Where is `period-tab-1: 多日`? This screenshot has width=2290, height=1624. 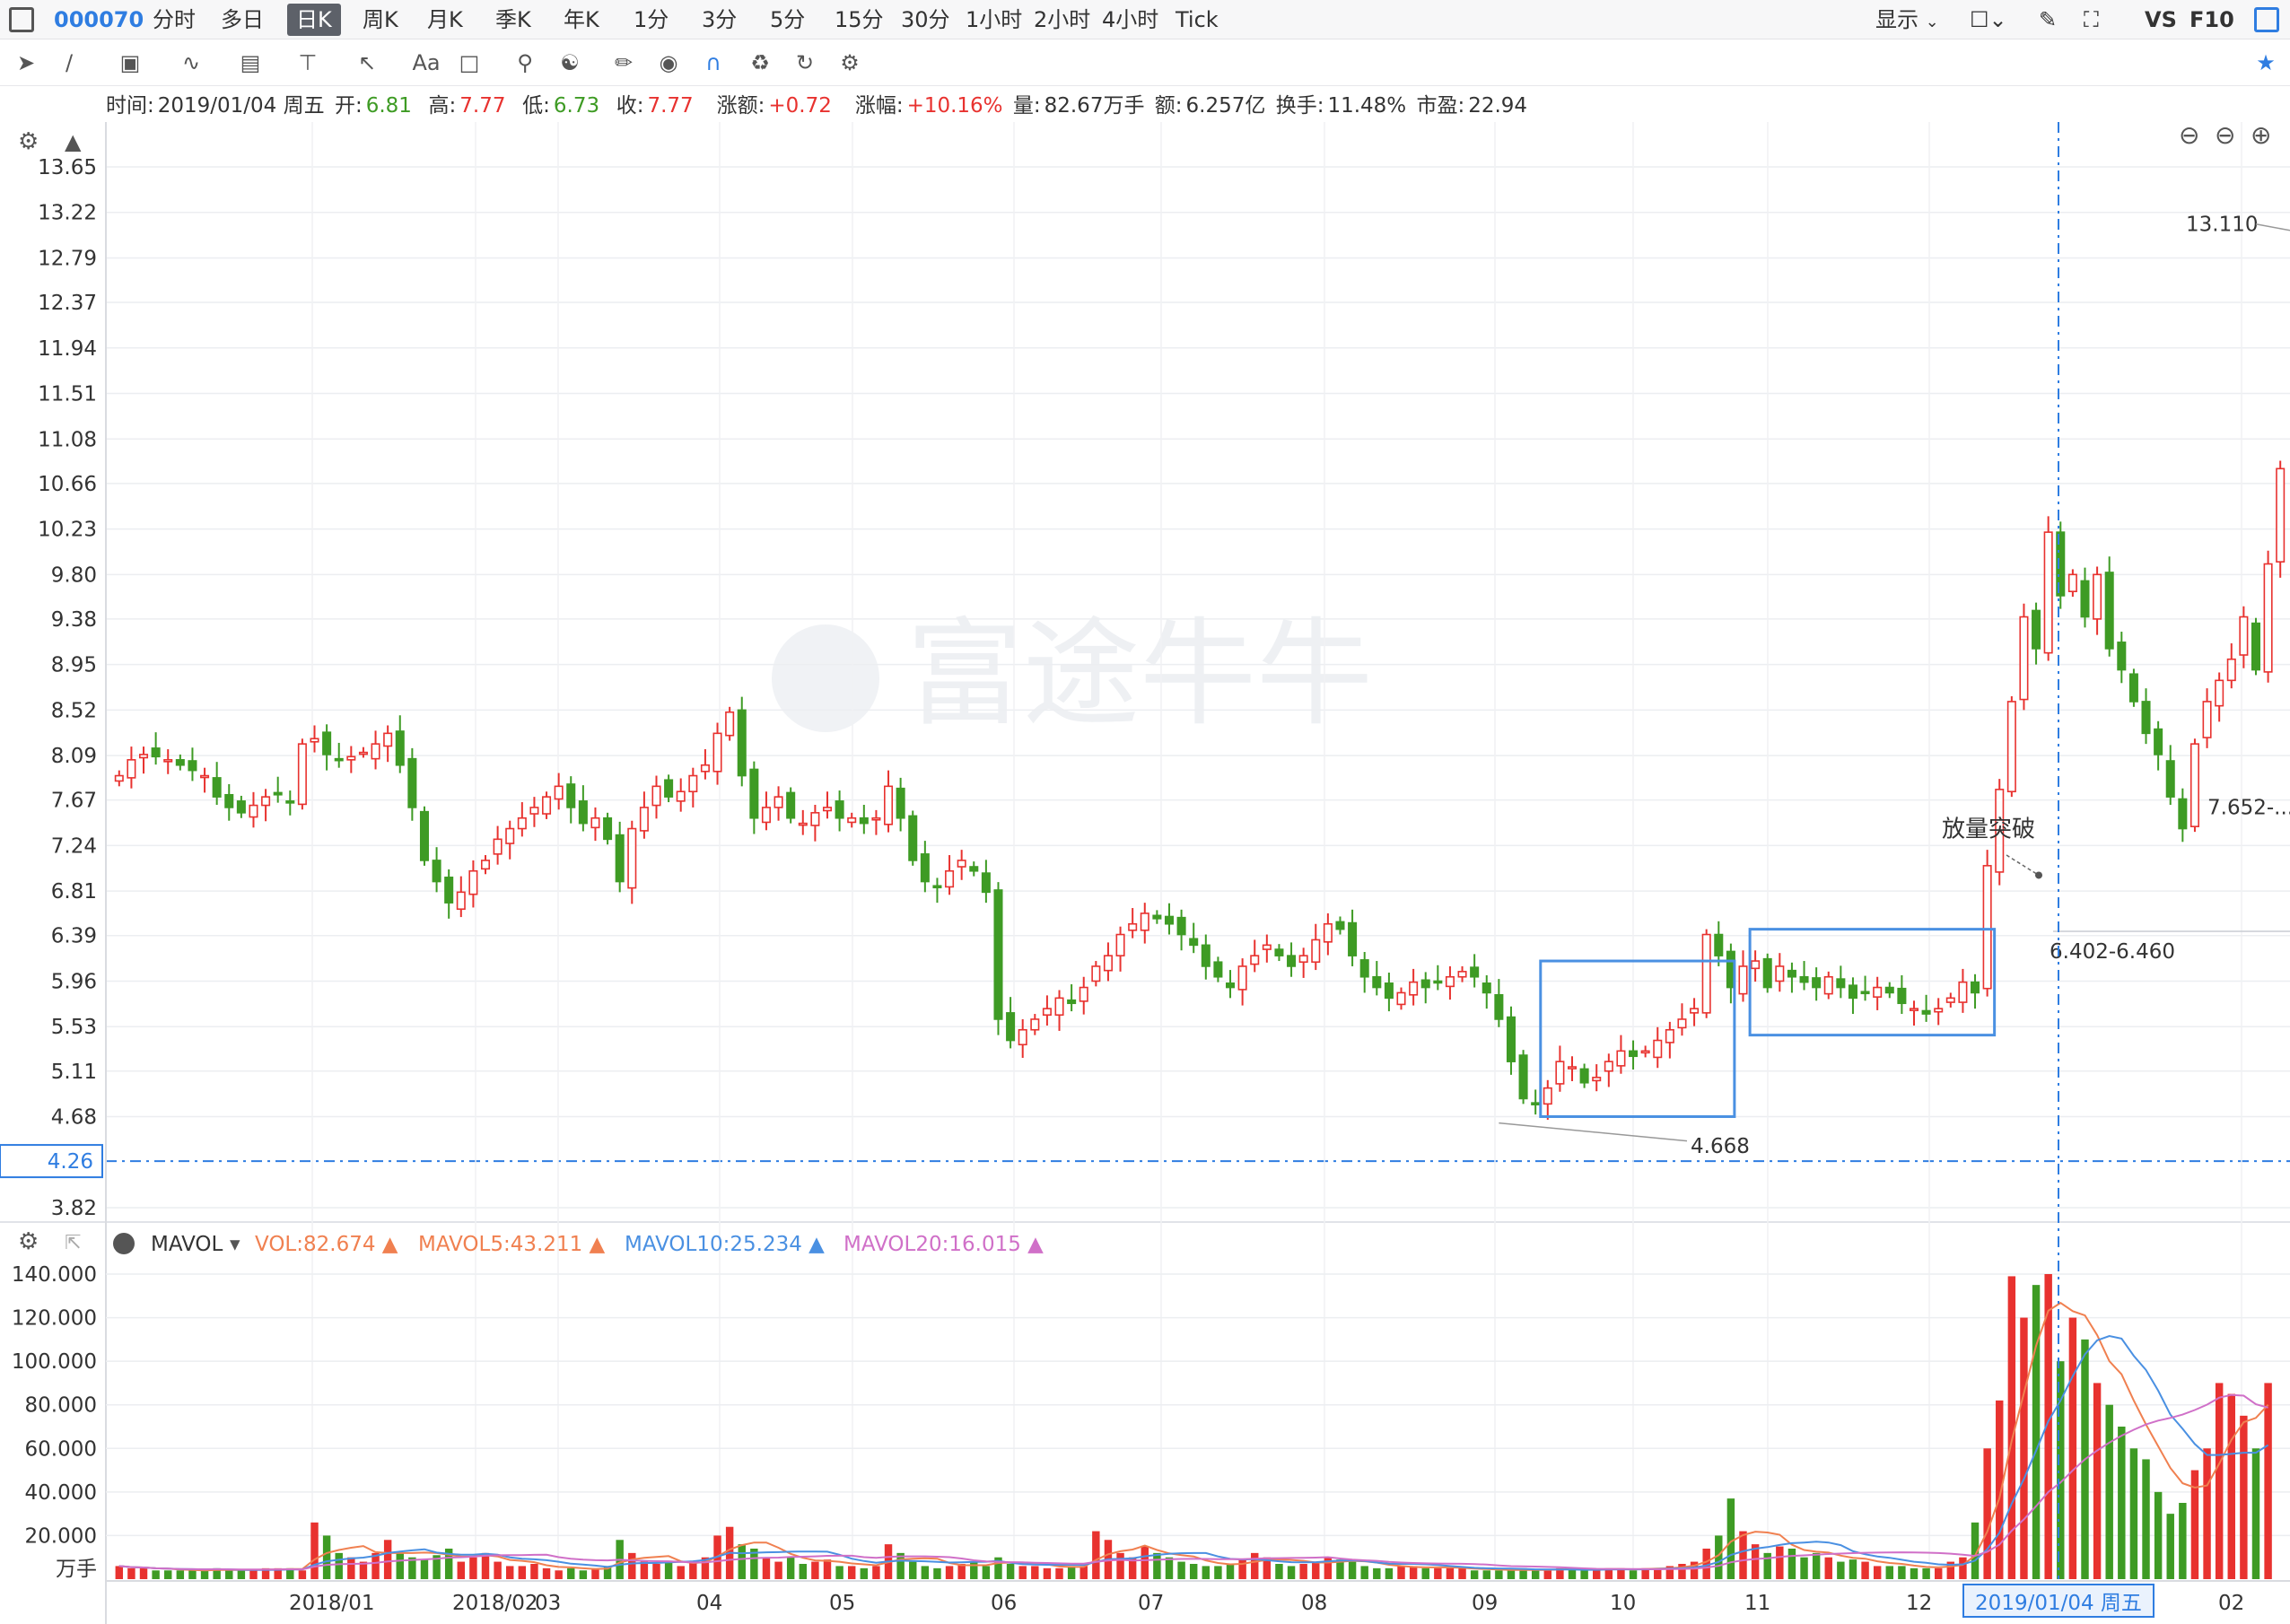
period-tab-1: 多日 is located at coordinates (242, 19).